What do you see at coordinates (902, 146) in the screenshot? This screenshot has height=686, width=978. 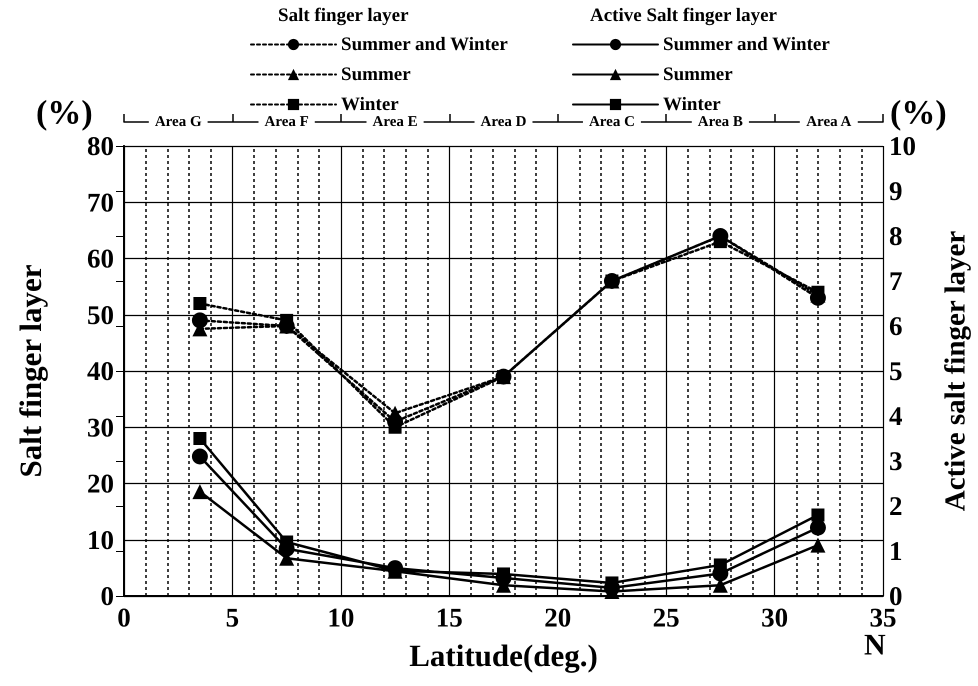 I see `y2-tick-label: 10` at bounding box center [902, 146].